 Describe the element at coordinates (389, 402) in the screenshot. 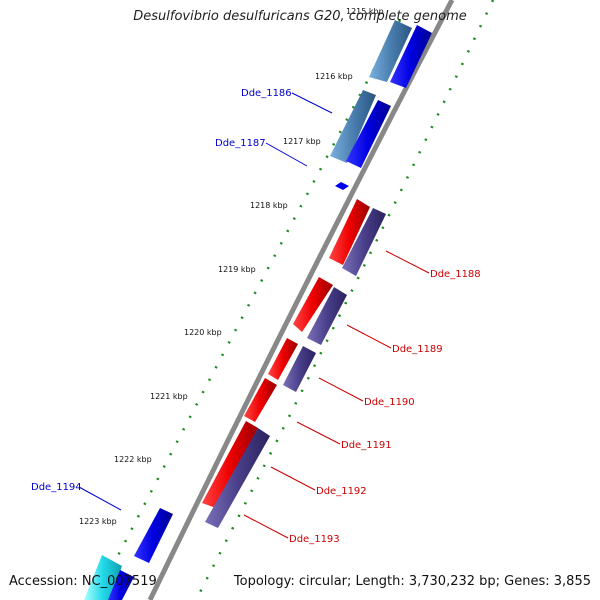

I see `gene-label-1190: Dde_1190` at that location.